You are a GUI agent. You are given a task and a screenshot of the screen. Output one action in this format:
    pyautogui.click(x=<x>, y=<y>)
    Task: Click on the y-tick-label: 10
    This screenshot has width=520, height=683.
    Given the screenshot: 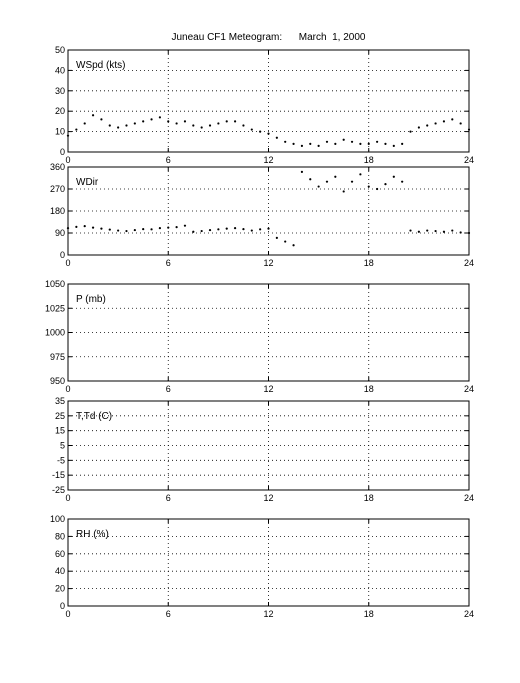 What is the action you would take?
    pyautogui.click(x=60, y=132)
    